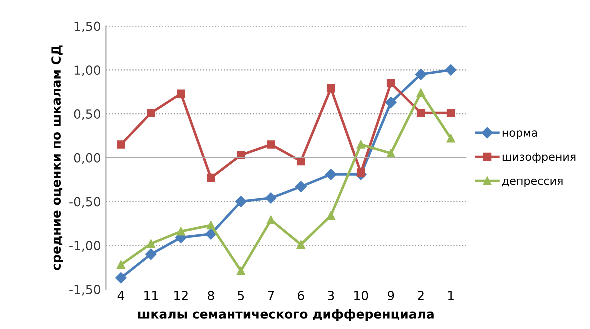 Image resolution: width=590 pixels, height=329 pixels. I want to click on y-tick-label: -1,00, so click(85, 246).